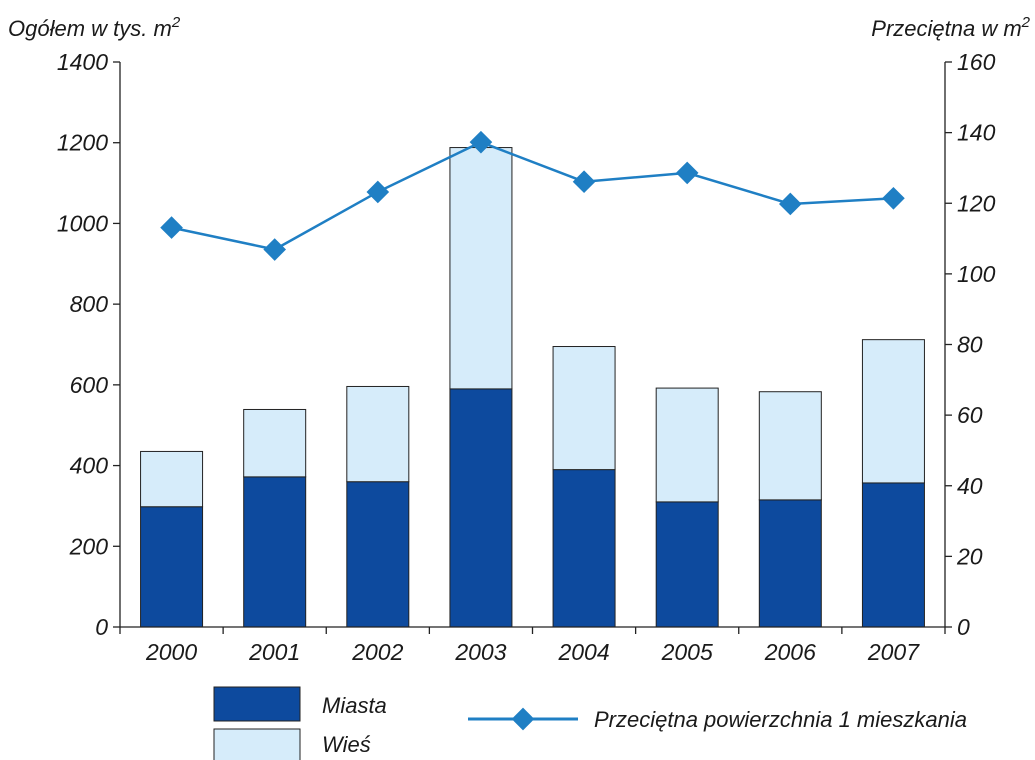 This screenshot has height=760, width=1035. I want to click on x-tick-label-2000: 2000, so click(171, 652).